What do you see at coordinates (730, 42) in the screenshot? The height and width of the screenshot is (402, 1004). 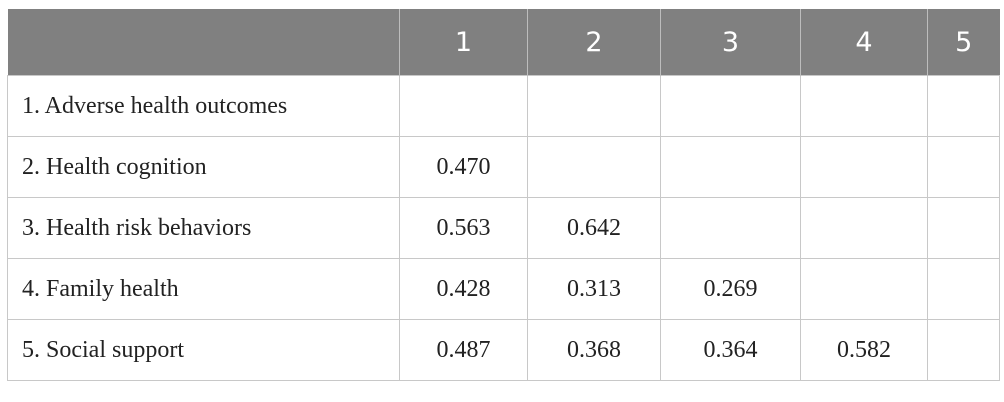 I see `column-header: 3` at bounding box center [730, 42].